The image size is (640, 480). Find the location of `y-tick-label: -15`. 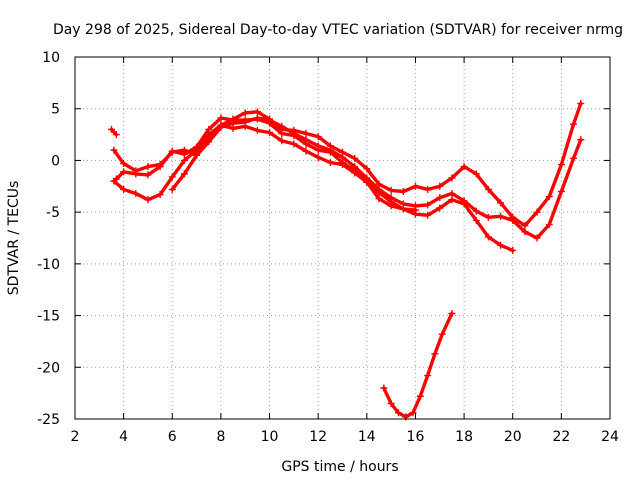

y-tick-label: -15 is located at coordinates (48, 317).